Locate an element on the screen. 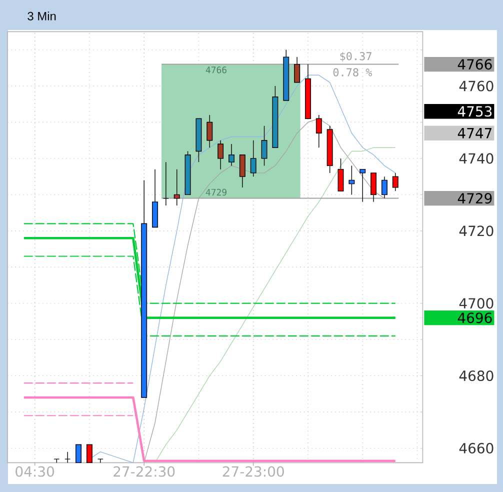 The width and height of the screenshot is (503, 492). y-tick-label: 4747 is located at coordinates (475, 133).